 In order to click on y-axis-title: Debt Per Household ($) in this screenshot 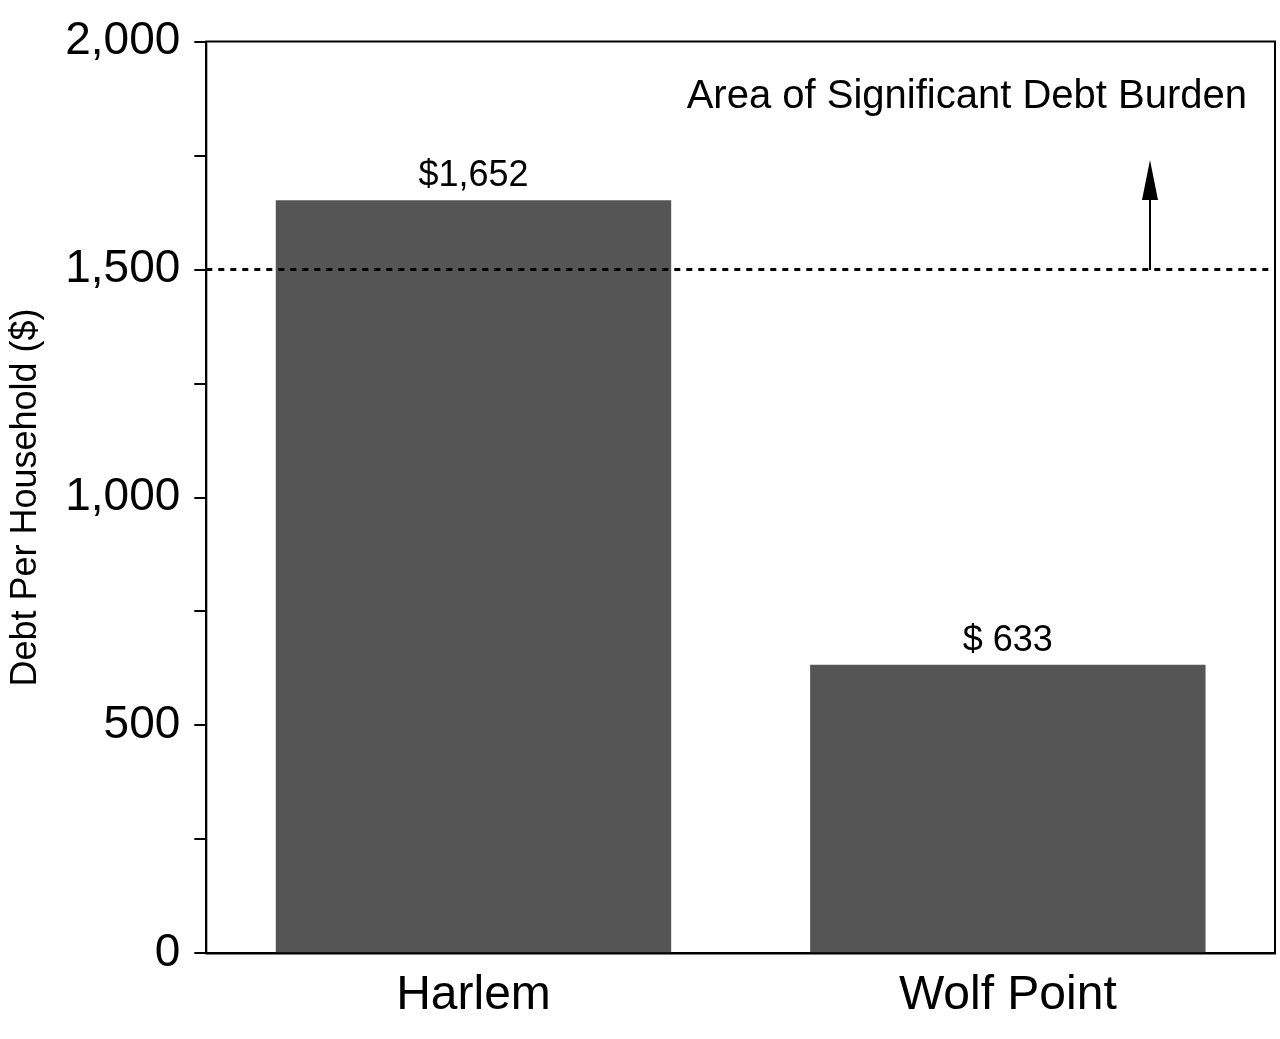, I will do `click(23, 497)`.